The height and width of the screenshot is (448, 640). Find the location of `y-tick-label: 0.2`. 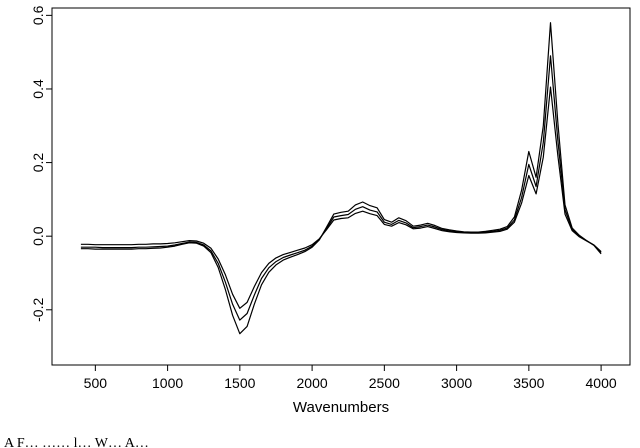

y-tick-label: 0.2 is located at coordinates (38, 163).